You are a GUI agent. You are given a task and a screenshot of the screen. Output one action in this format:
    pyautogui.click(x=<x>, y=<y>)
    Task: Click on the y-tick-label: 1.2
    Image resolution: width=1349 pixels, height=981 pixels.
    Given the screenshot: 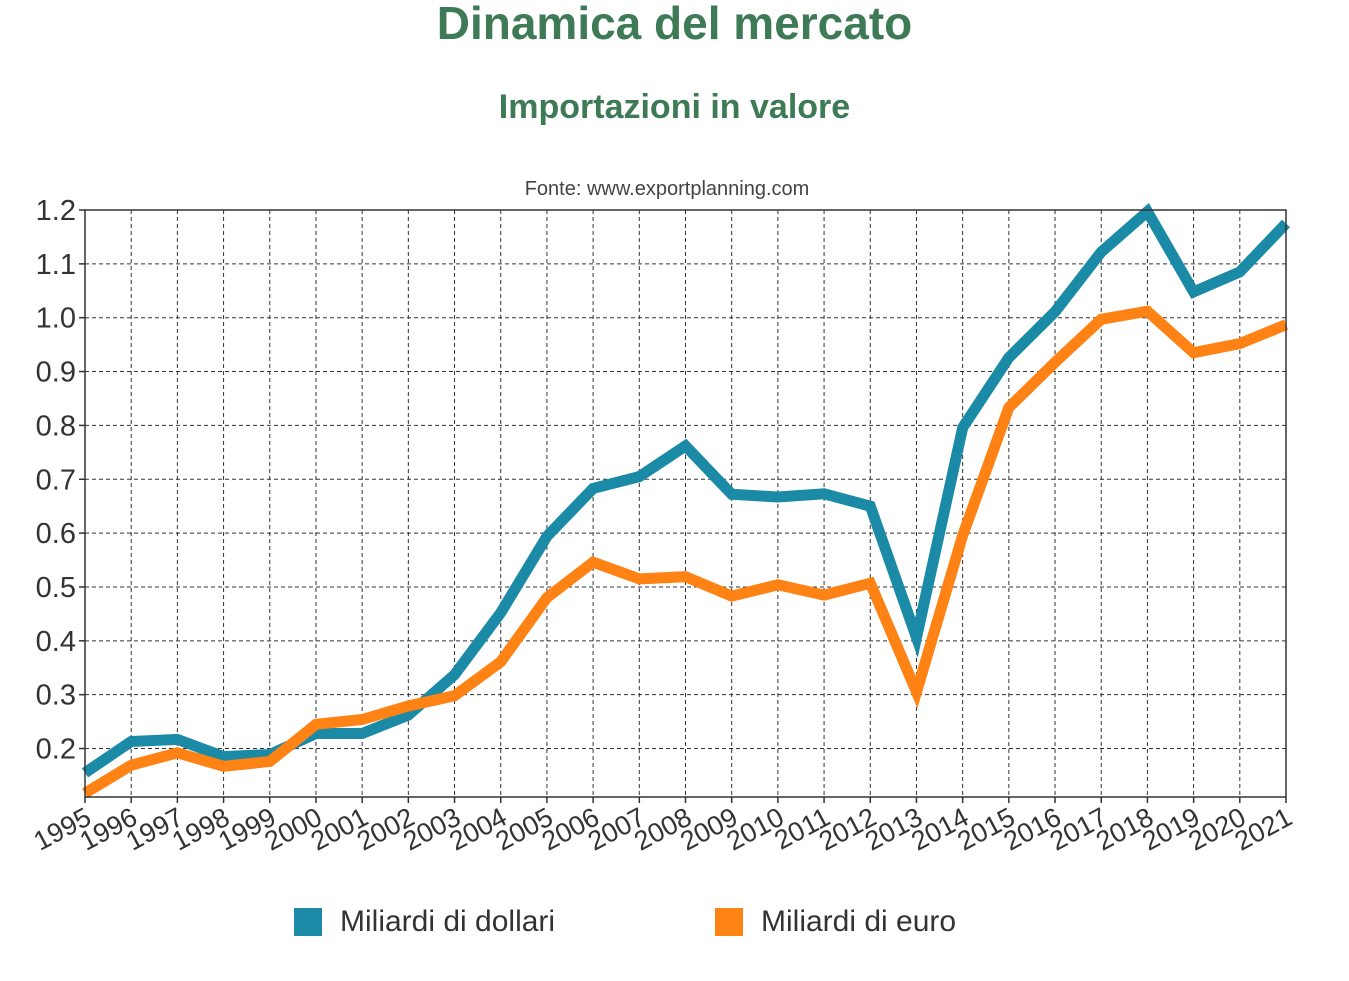 What is the action you would take?
    pyautogui.click(x=56, y=211)
    